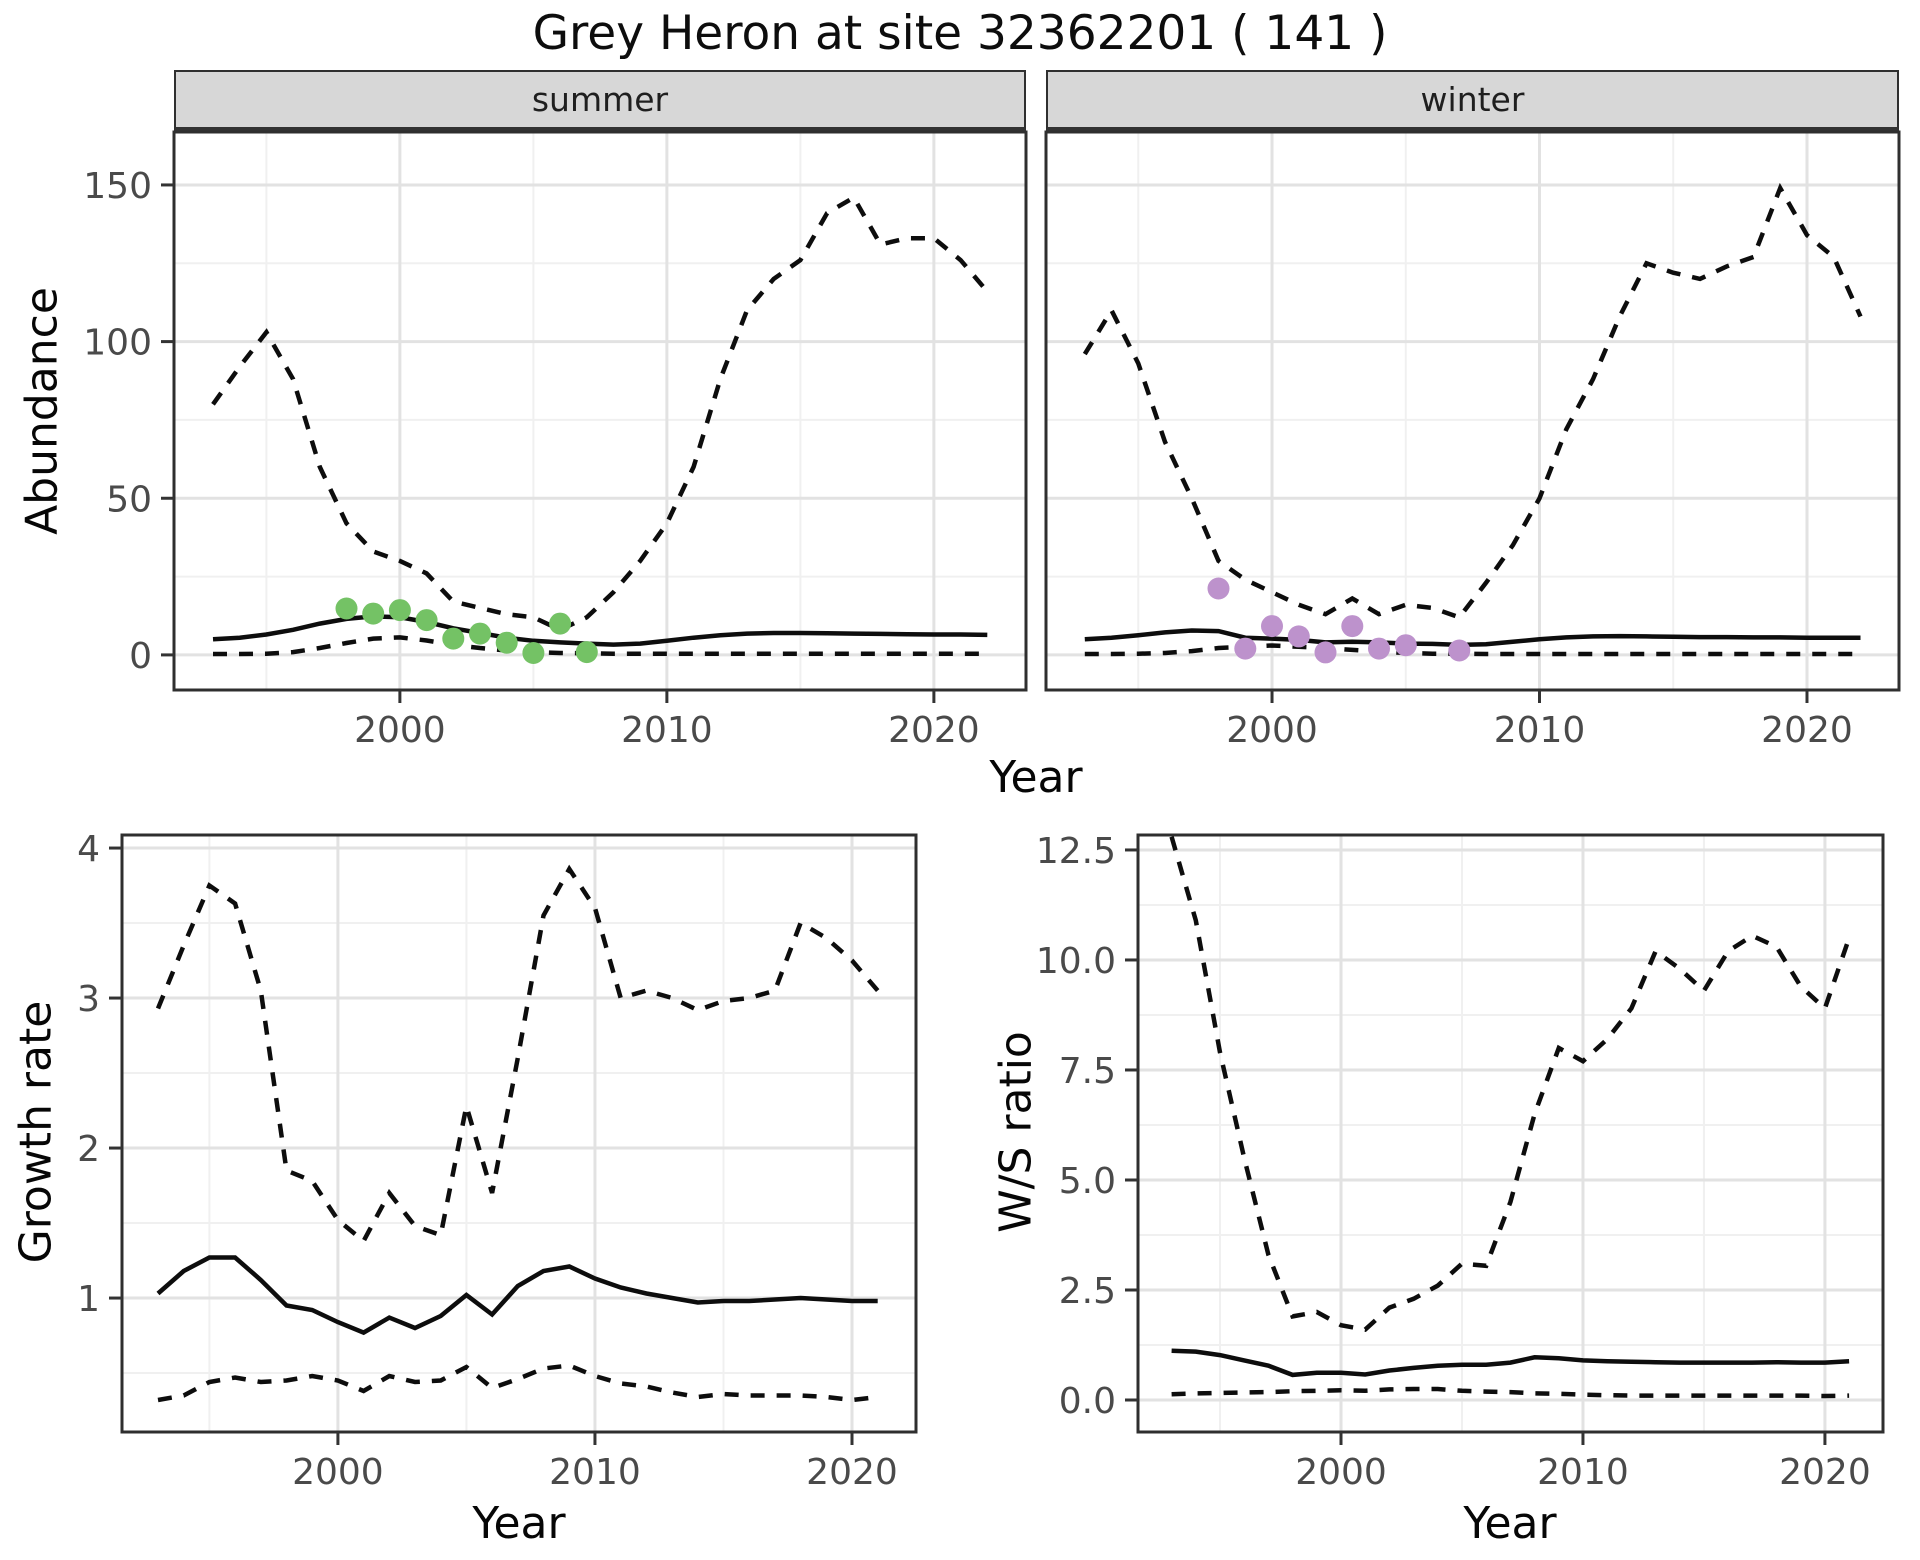 The height and width of the screenshot is (1560, 1920). Describe the element at coordinates (140, 656) in the screenshot. I see `y-tick-label: 0` at that location.